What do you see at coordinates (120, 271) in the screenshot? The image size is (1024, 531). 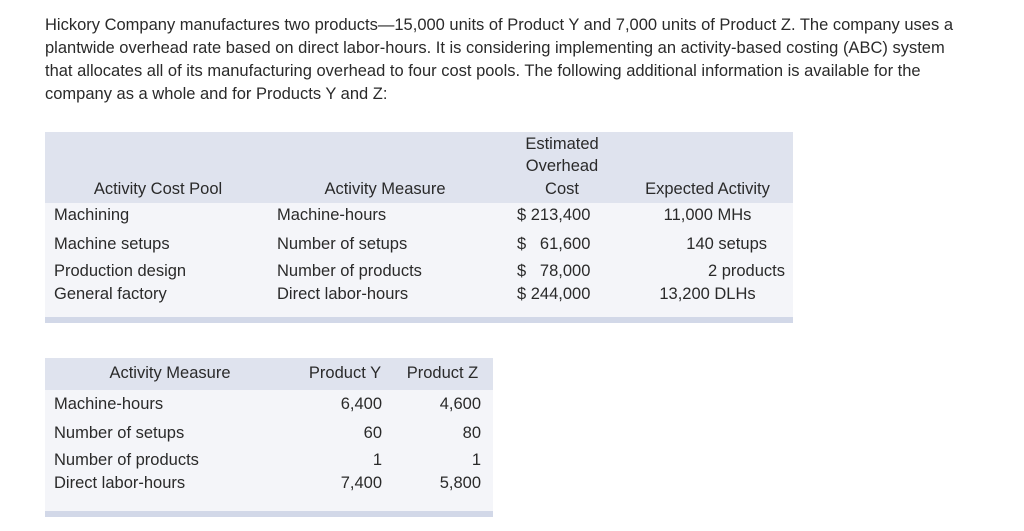 I see `row-design-pool: Production design` at bounding box center [120, 271].